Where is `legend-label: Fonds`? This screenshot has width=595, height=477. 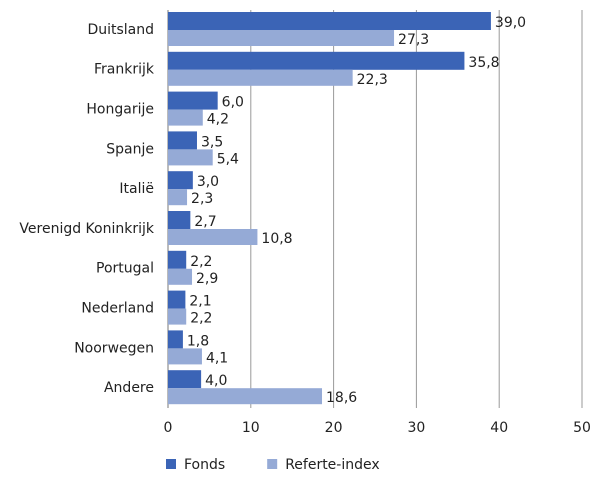
legend-label: Fonds is located at coordinates (204, 465).